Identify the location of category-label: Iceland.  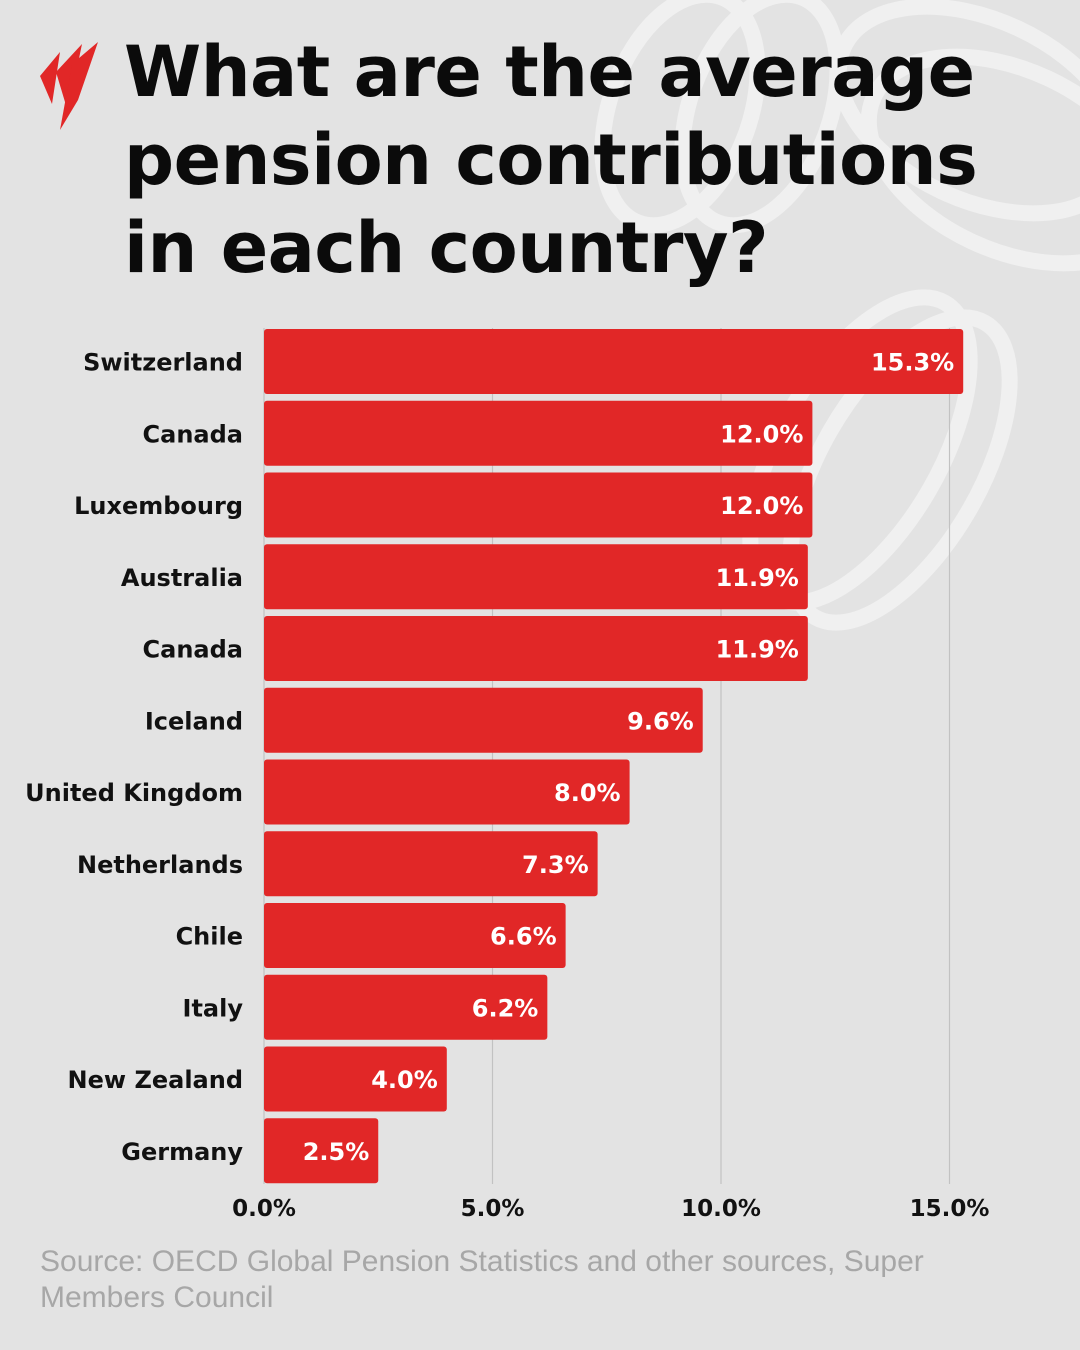
(194, 721).